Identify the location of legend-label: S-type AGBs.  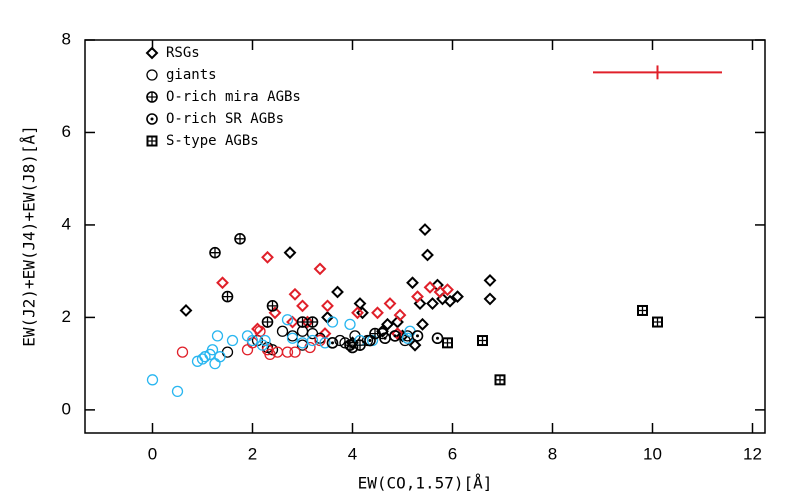
(212, 141).